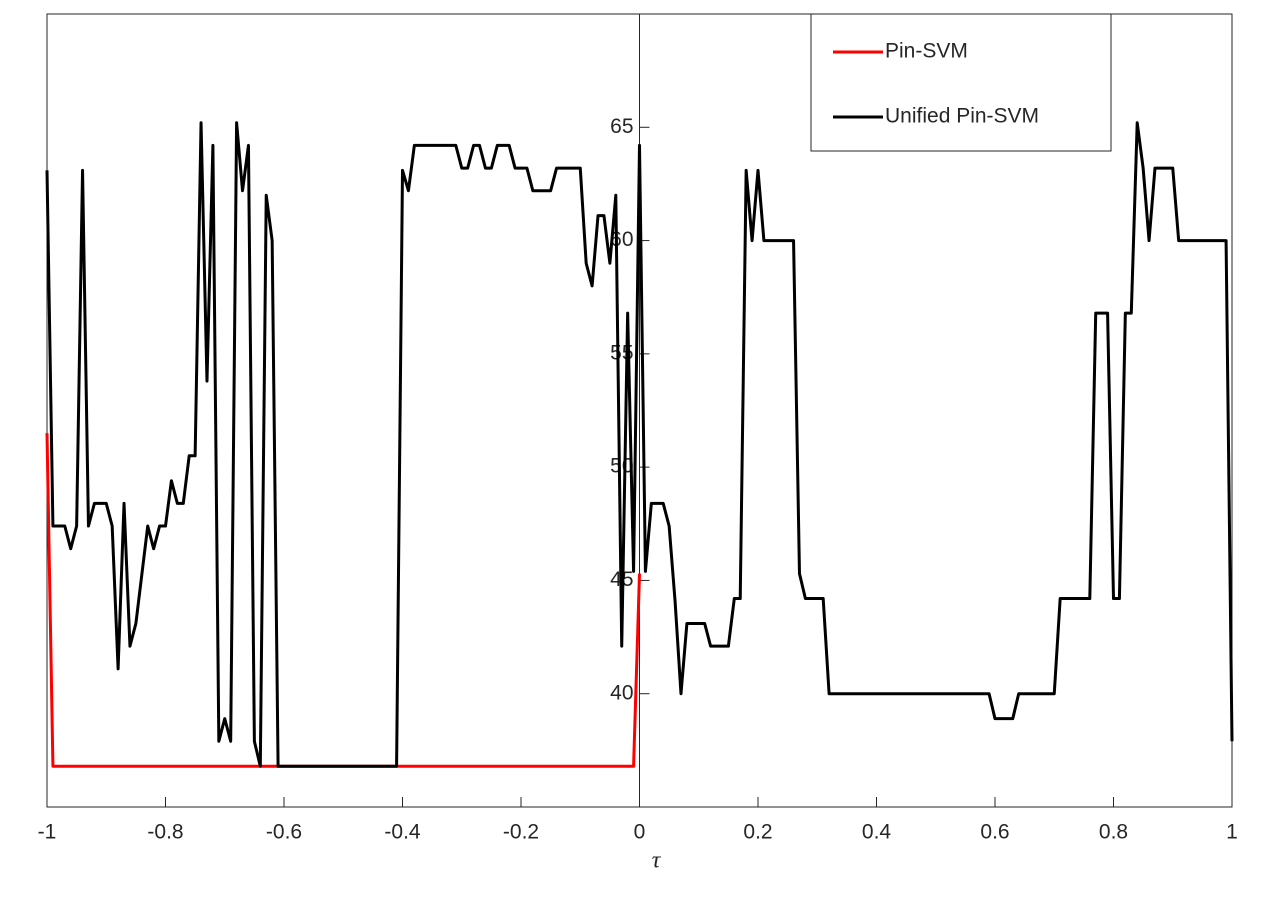 This screenshot has width=1280, height=913. Describe the element at coordinates (877, 832) in the screenshot. I see `x-tick-label: 0.4` at that location.